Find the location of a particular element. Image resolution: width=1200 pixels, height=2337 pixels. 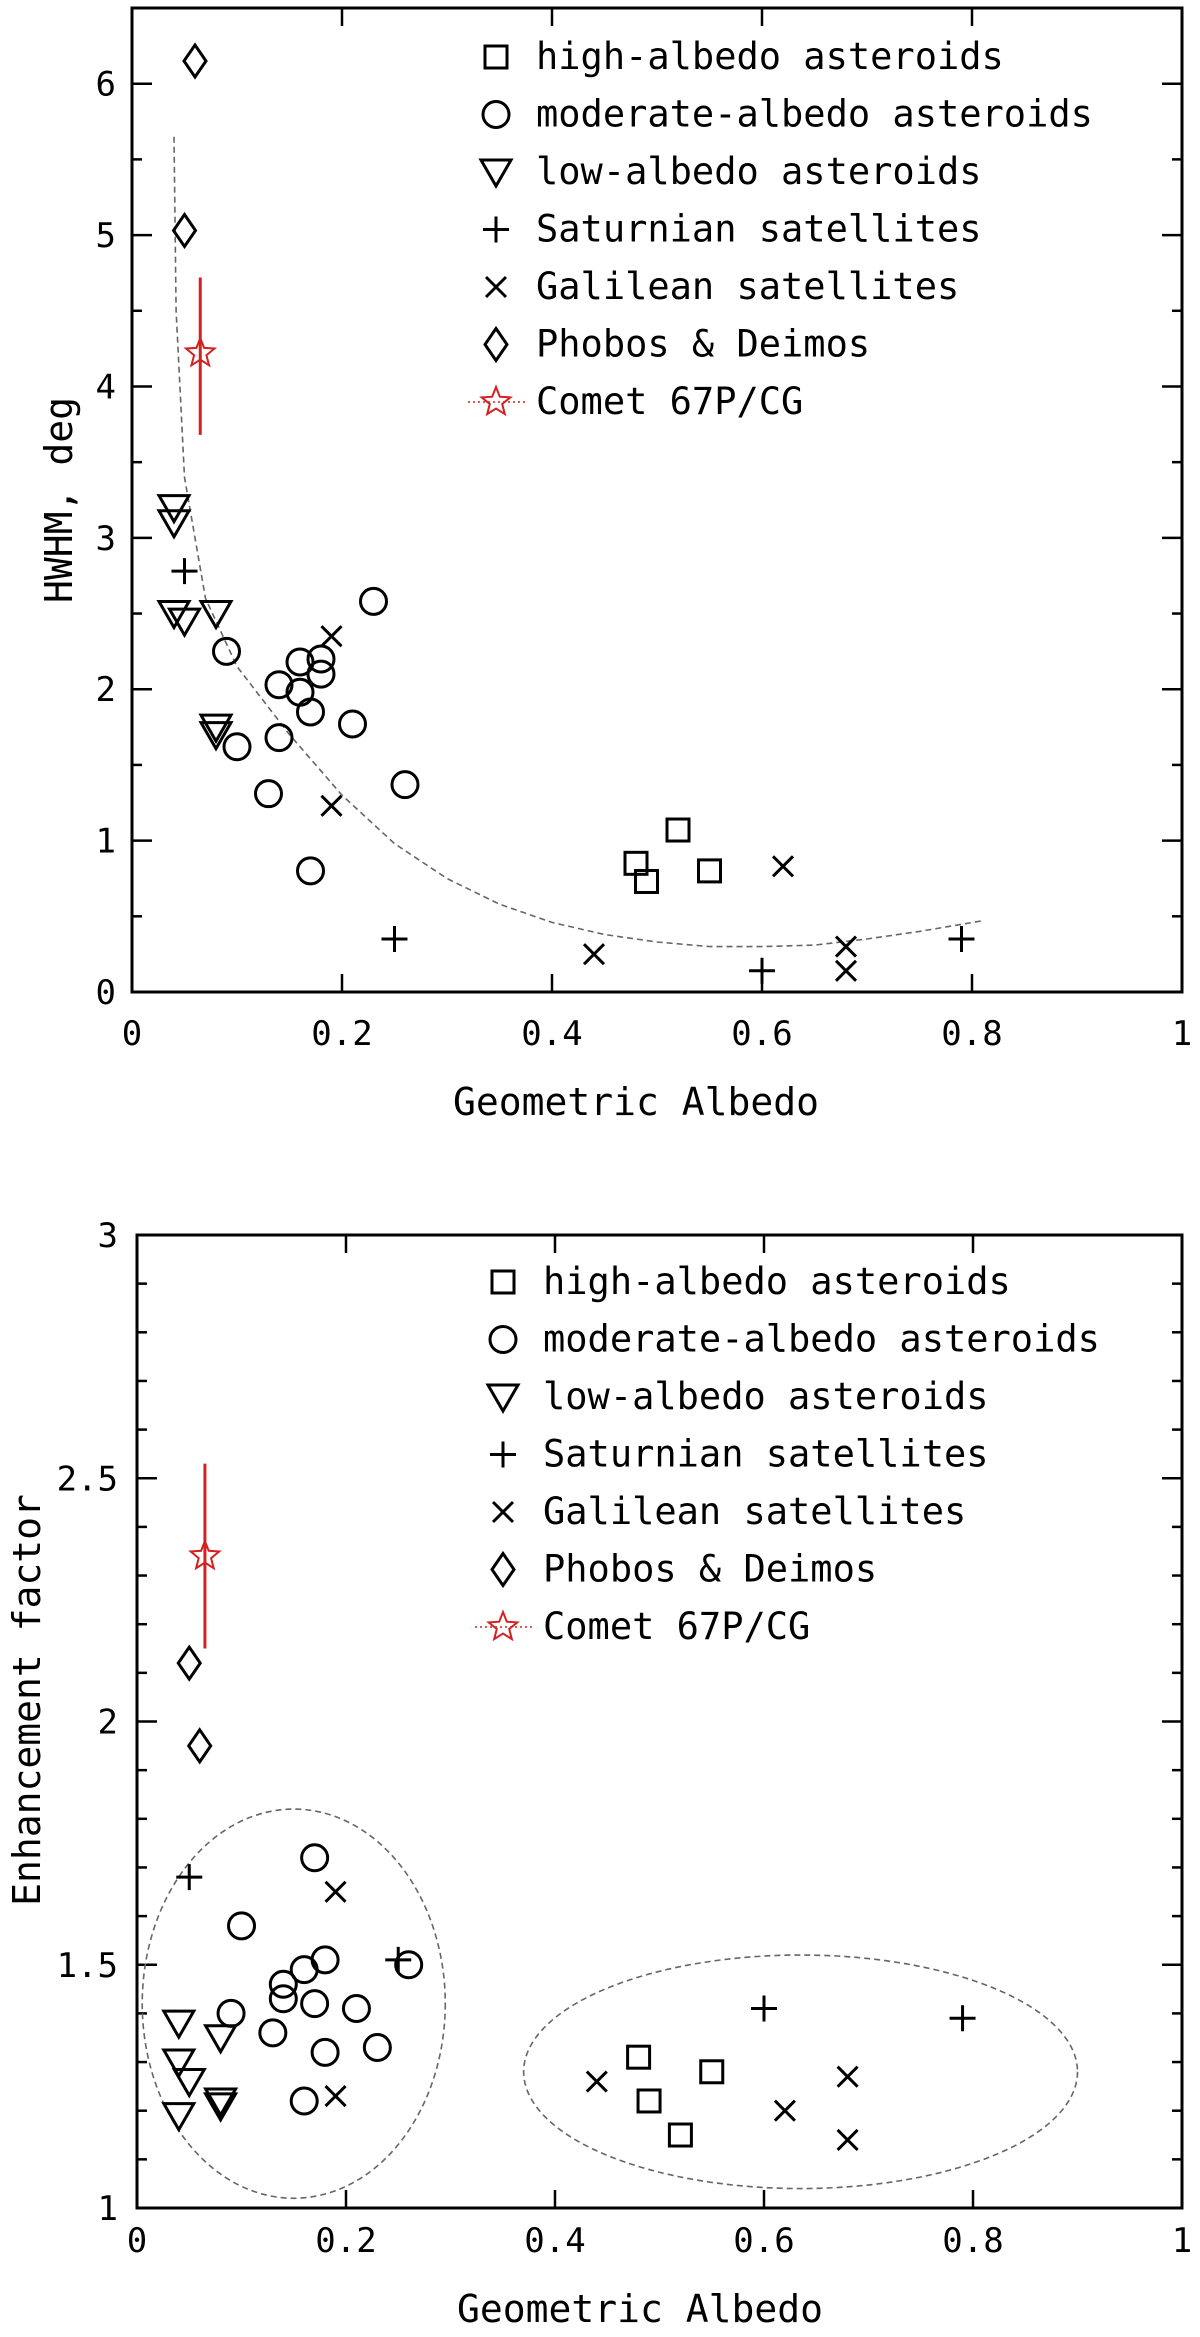

y-axis-label: Enhancement factor is located at coordinates (27, 1700).